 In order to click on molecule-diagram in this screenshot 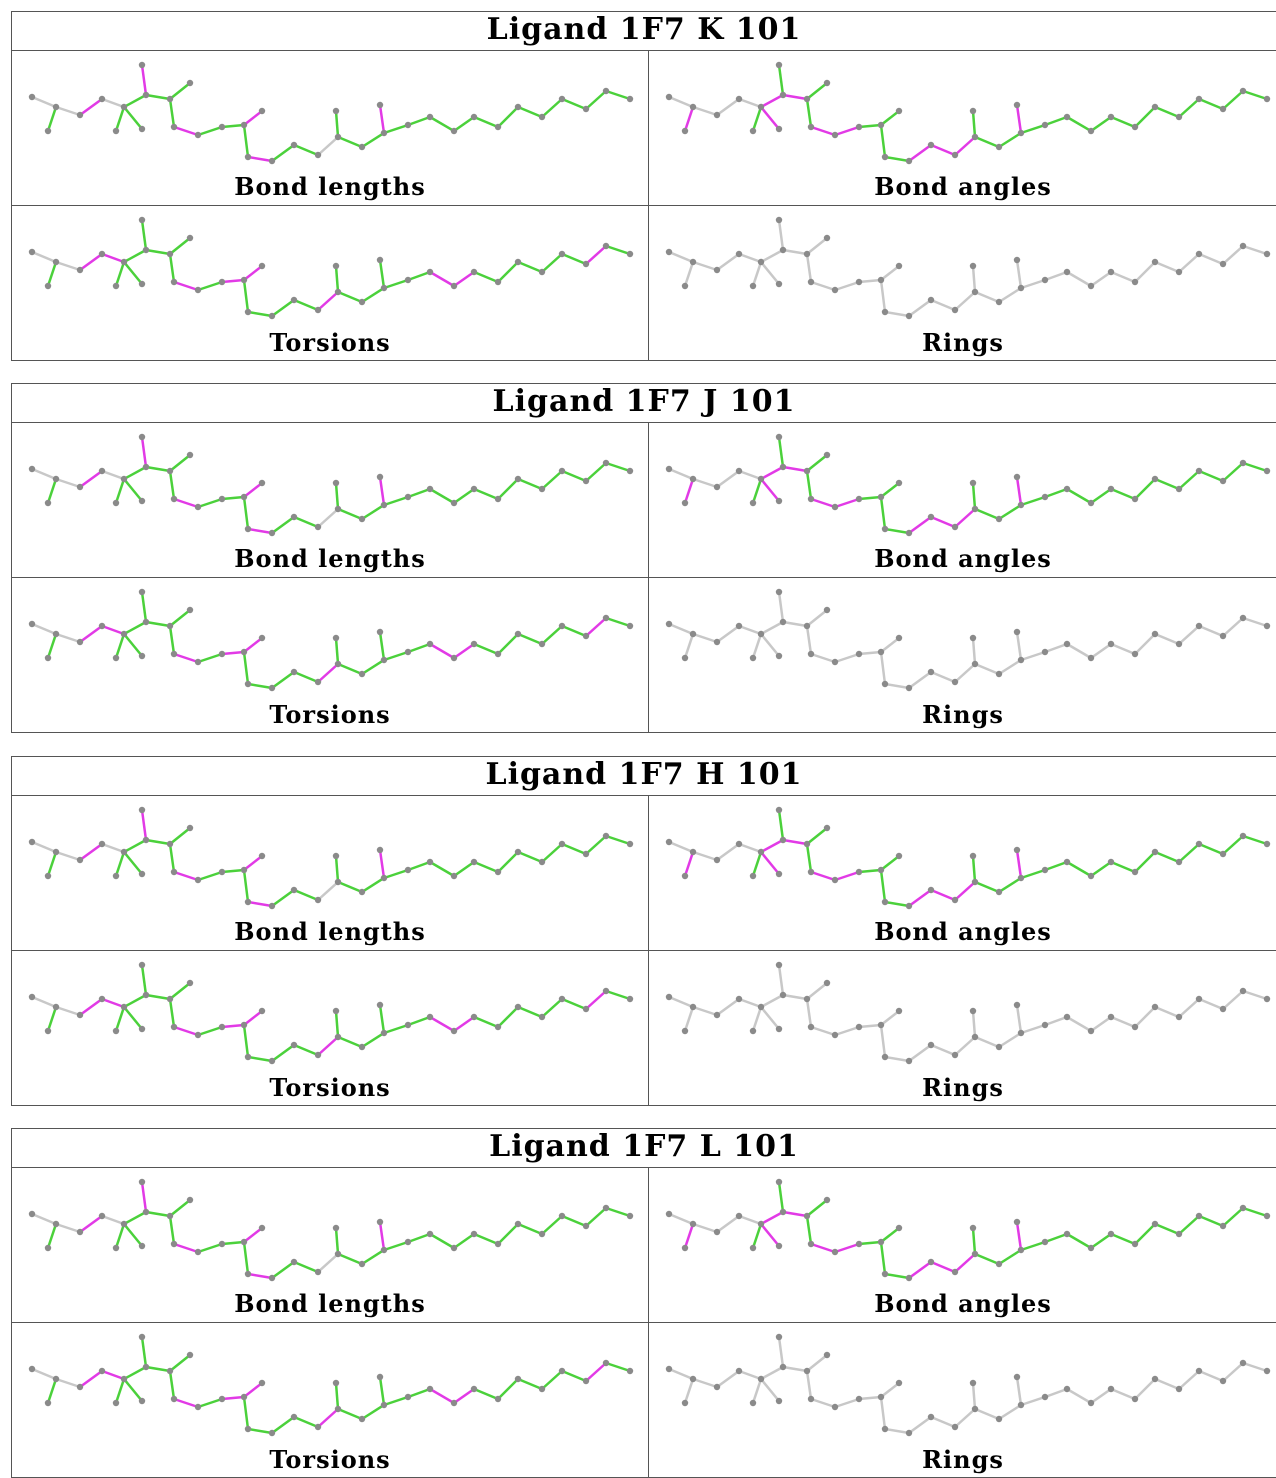, I will do `click(331, 1230)`.